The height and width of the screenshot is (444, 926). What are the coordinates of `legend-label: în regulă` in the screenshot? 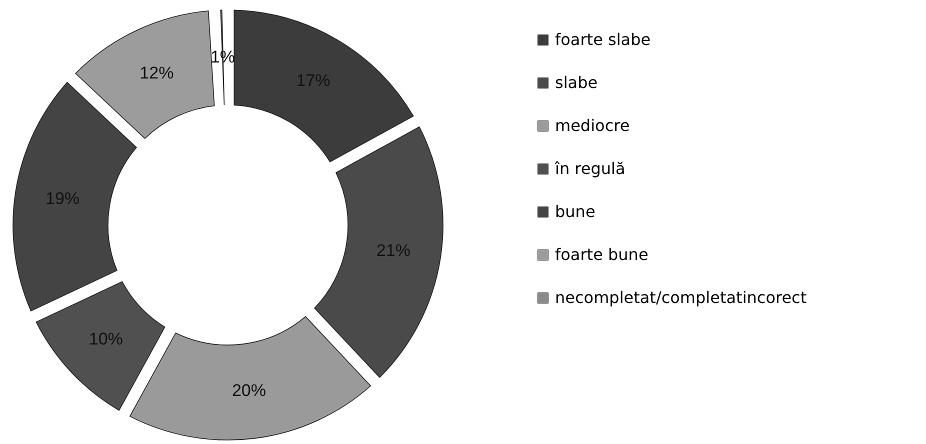 It's located at (590, 168).